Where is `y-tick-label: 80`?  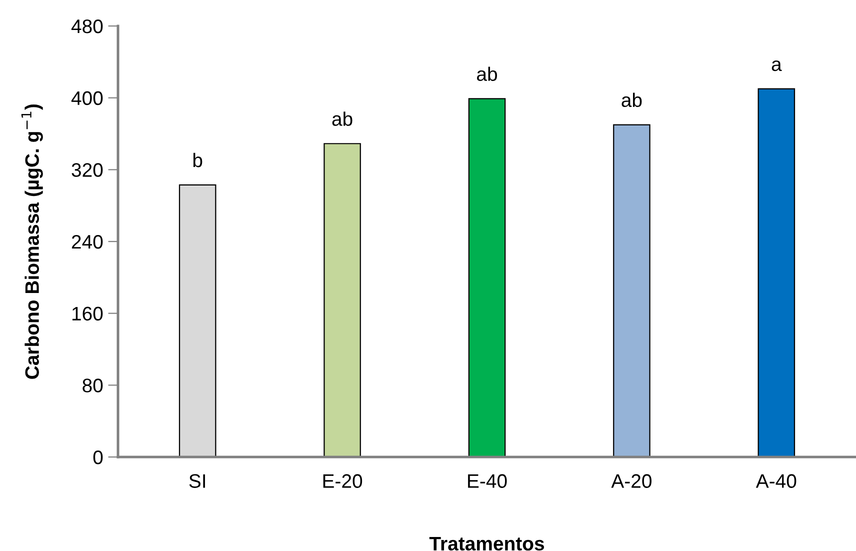 y-tick-label: 80 is located at coordinates (92, 385).